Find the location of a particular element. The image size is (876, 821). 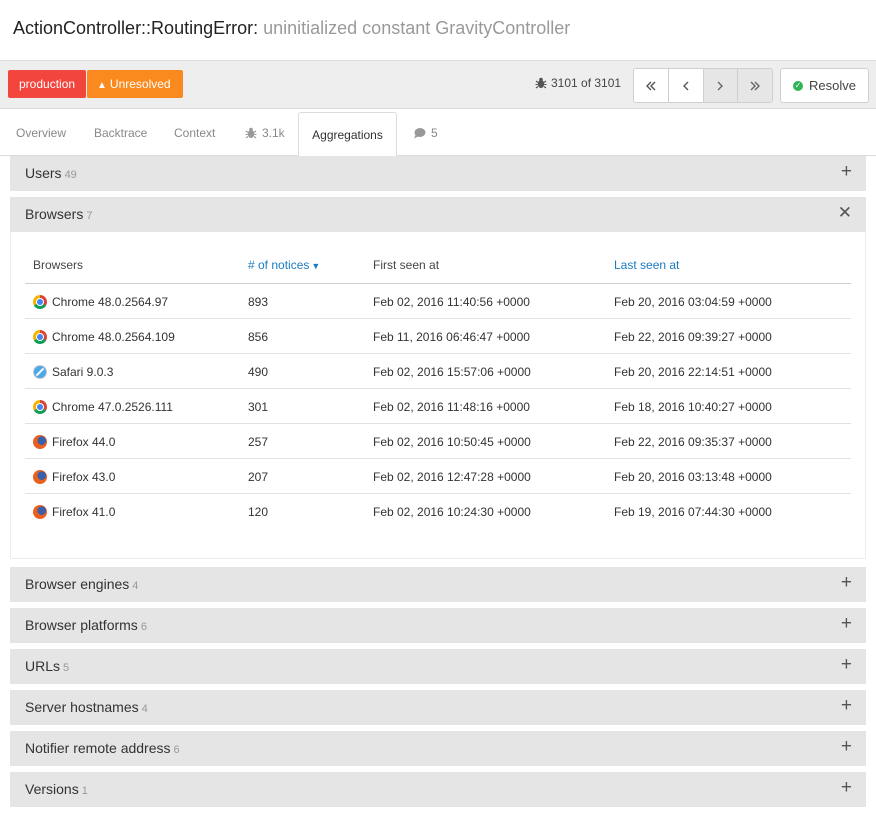

section-name: Browsers is located at coordinates (54, 214).